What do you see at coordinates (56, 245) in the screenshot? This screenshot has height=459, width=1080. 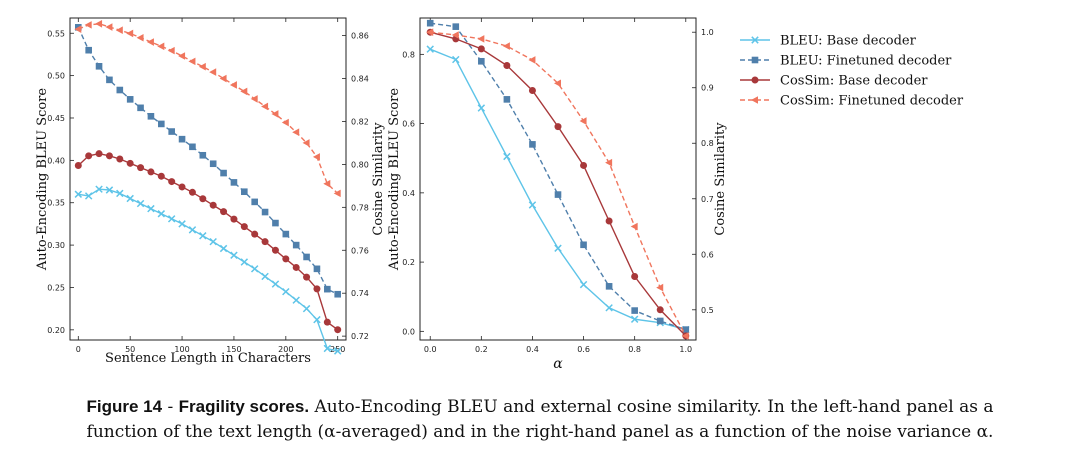 I see `left-y-tick-label: 0.30` at bounding box center [56, 245].